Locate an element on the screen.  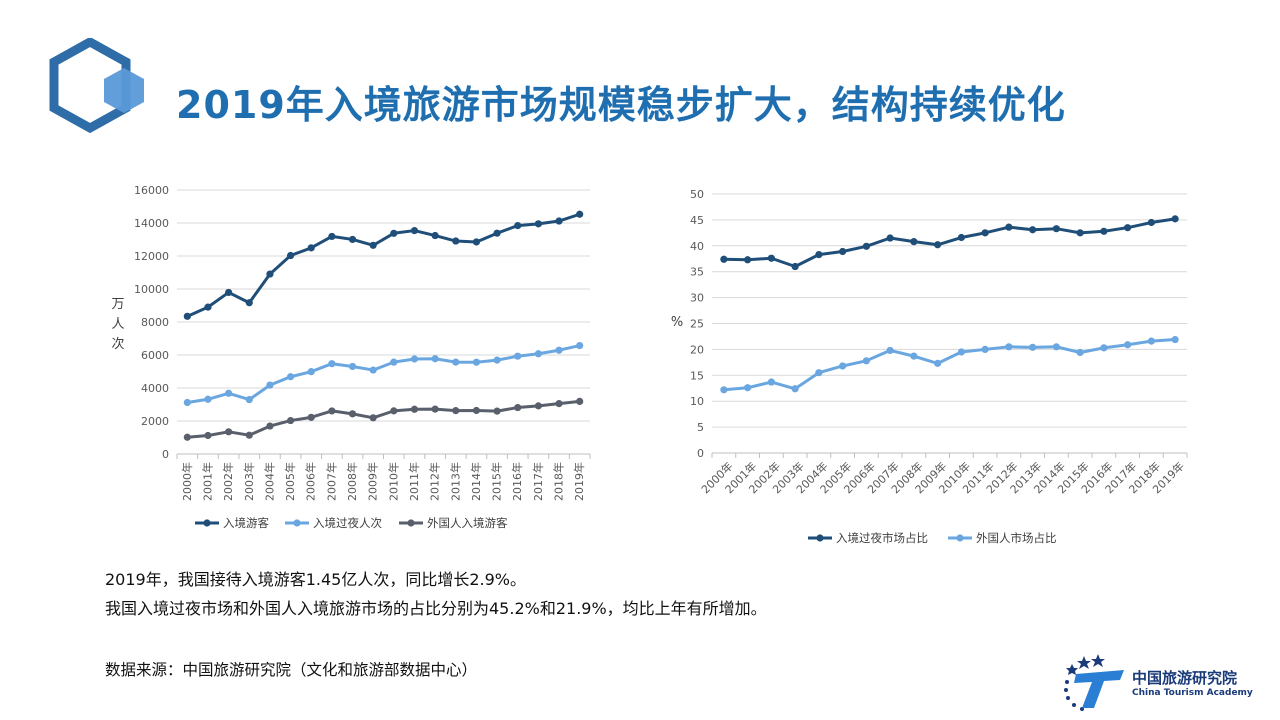
x-tick-label: 2009年 is located at coordinates (373, 481).